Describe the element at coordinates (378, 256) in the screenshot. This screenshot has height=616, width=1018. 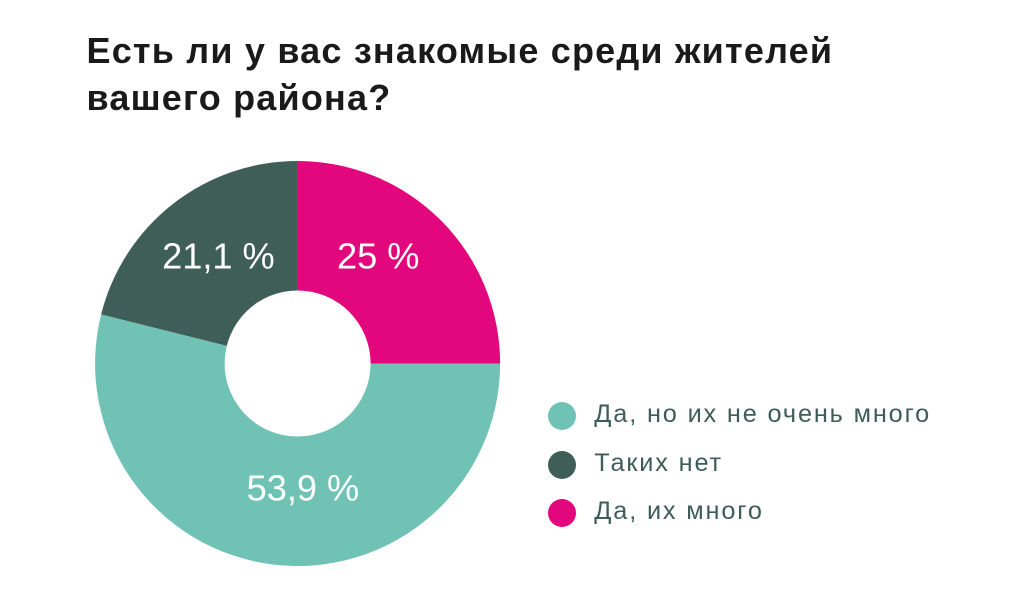
I see `svg-text: 25 %` at that location.